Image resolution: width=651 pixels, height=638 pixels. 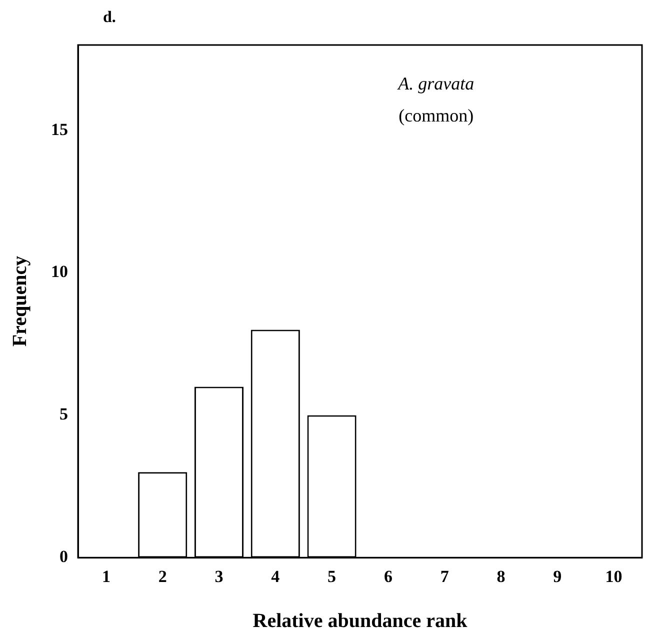 I want to click on y-tick-label: 15, so click(x=59, y=129).